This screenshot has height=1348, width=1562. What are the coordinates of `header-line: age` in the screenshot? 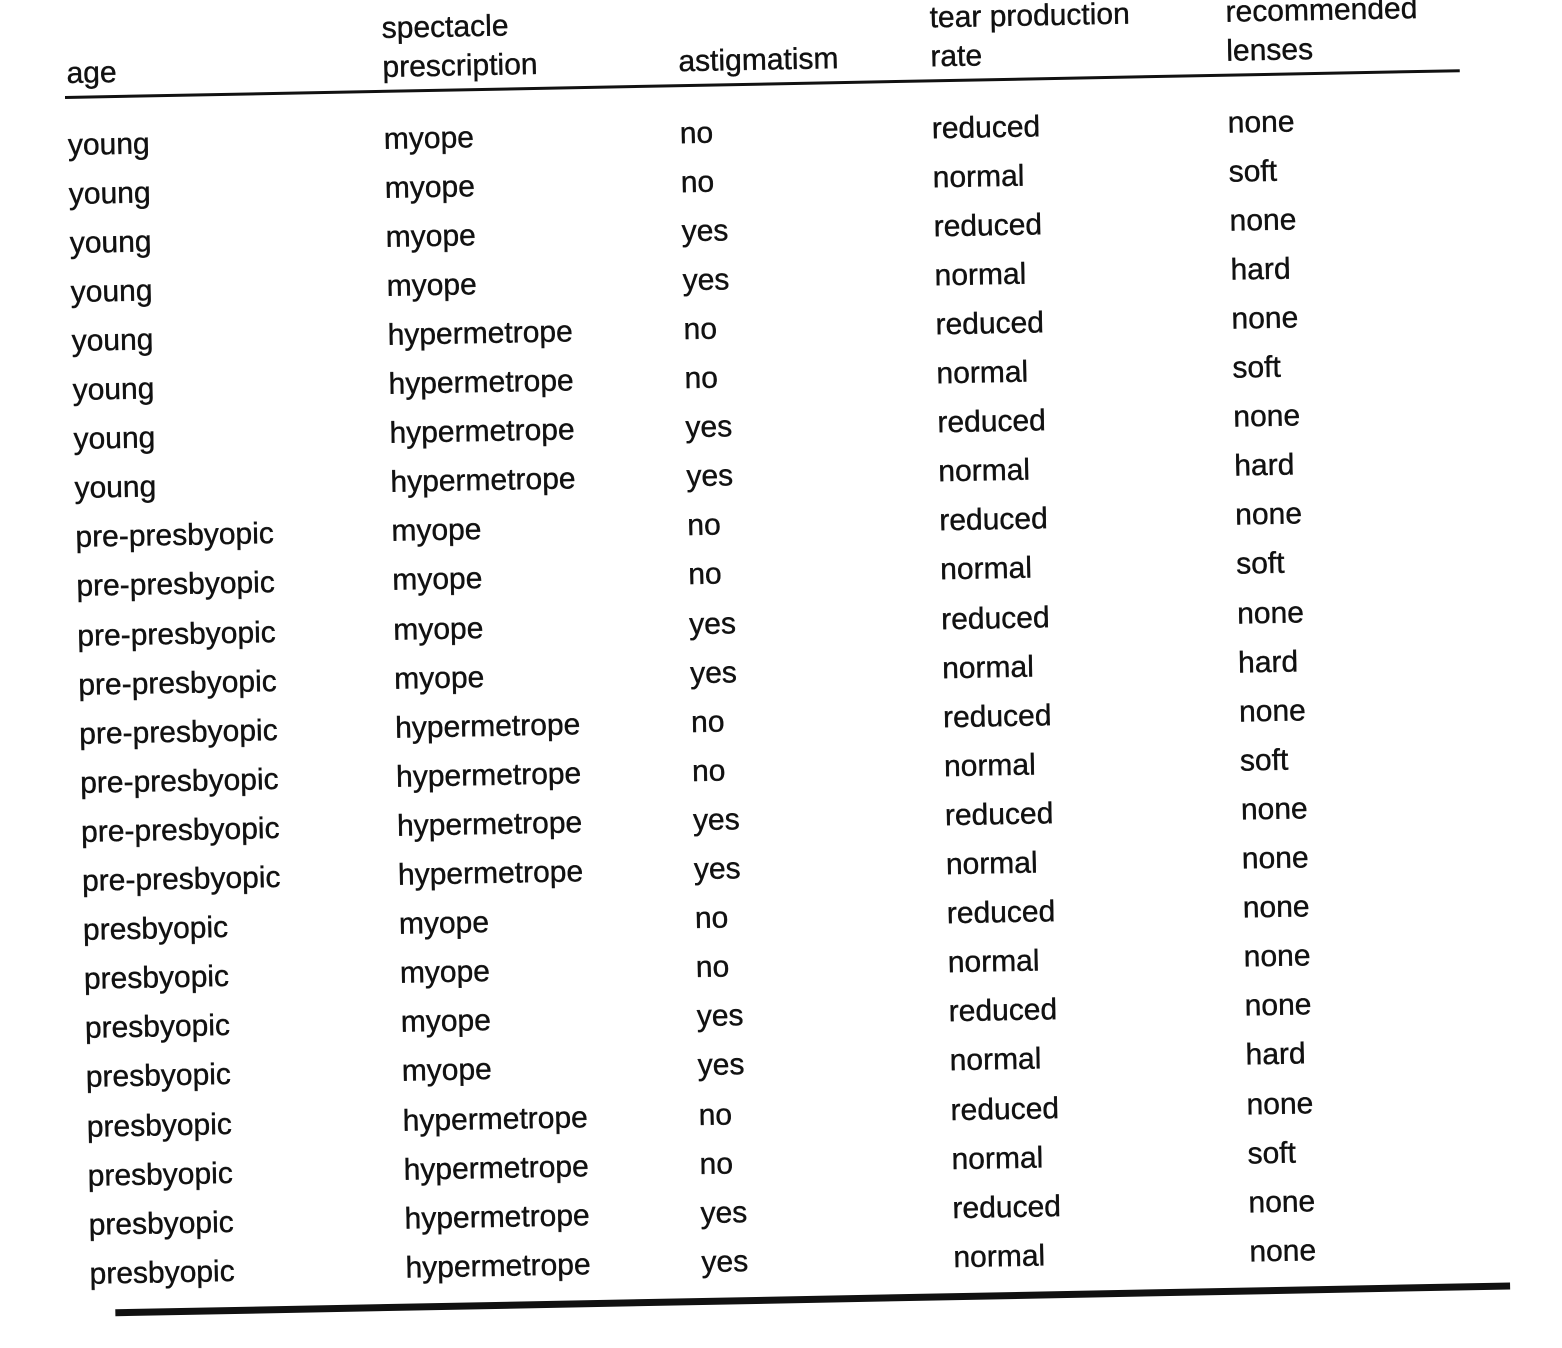 It's located at (91, 73).